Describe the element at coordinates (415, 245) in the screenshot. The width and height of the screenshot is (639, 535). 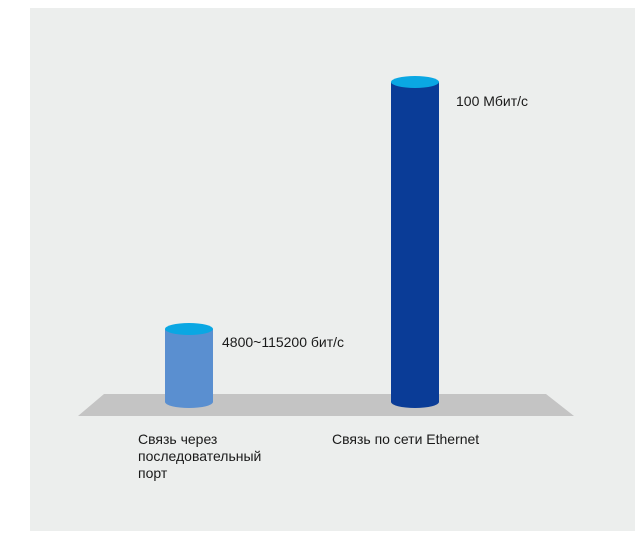
I see `bar-ethernet-body` at that location.